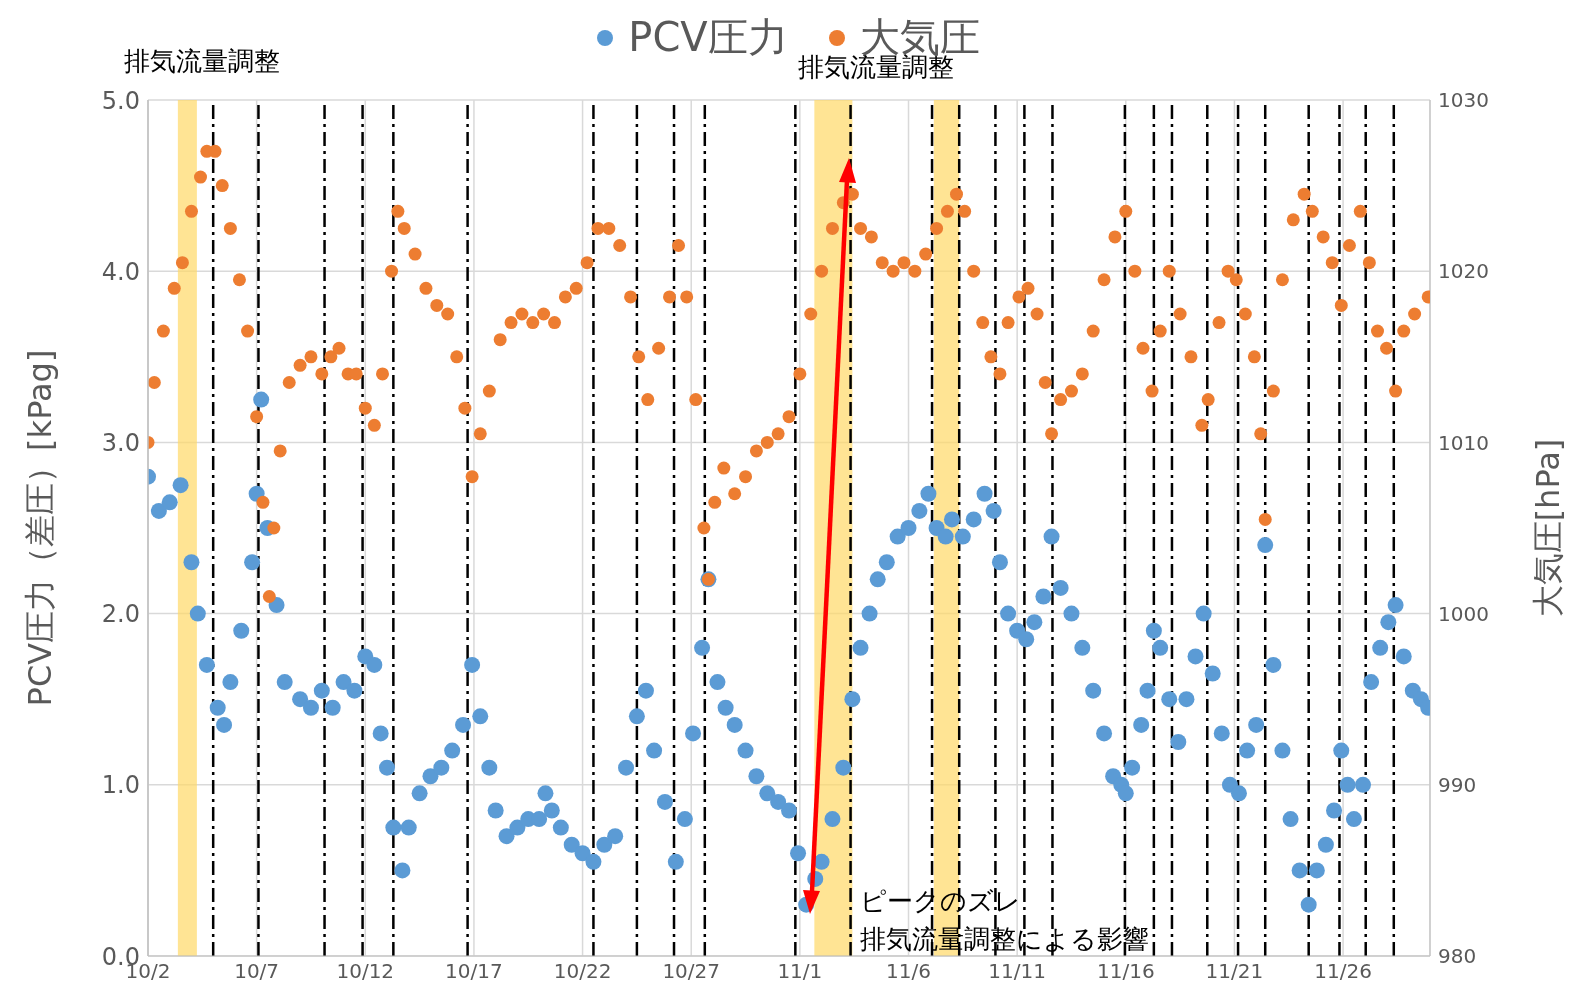  What do you see at coordinates (120, 614) in the screenshot?
I see `y-tick-label: 2.0` at bounding box center [120, 614].